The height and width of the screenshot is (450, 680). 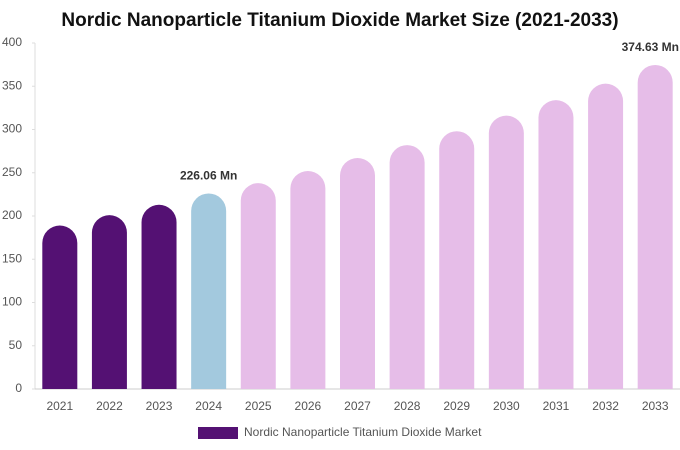 What do you see at coordinates (258, 406) in the screenshot?
I see `x-tick-label: 2025` at bounding box center [258, 406].